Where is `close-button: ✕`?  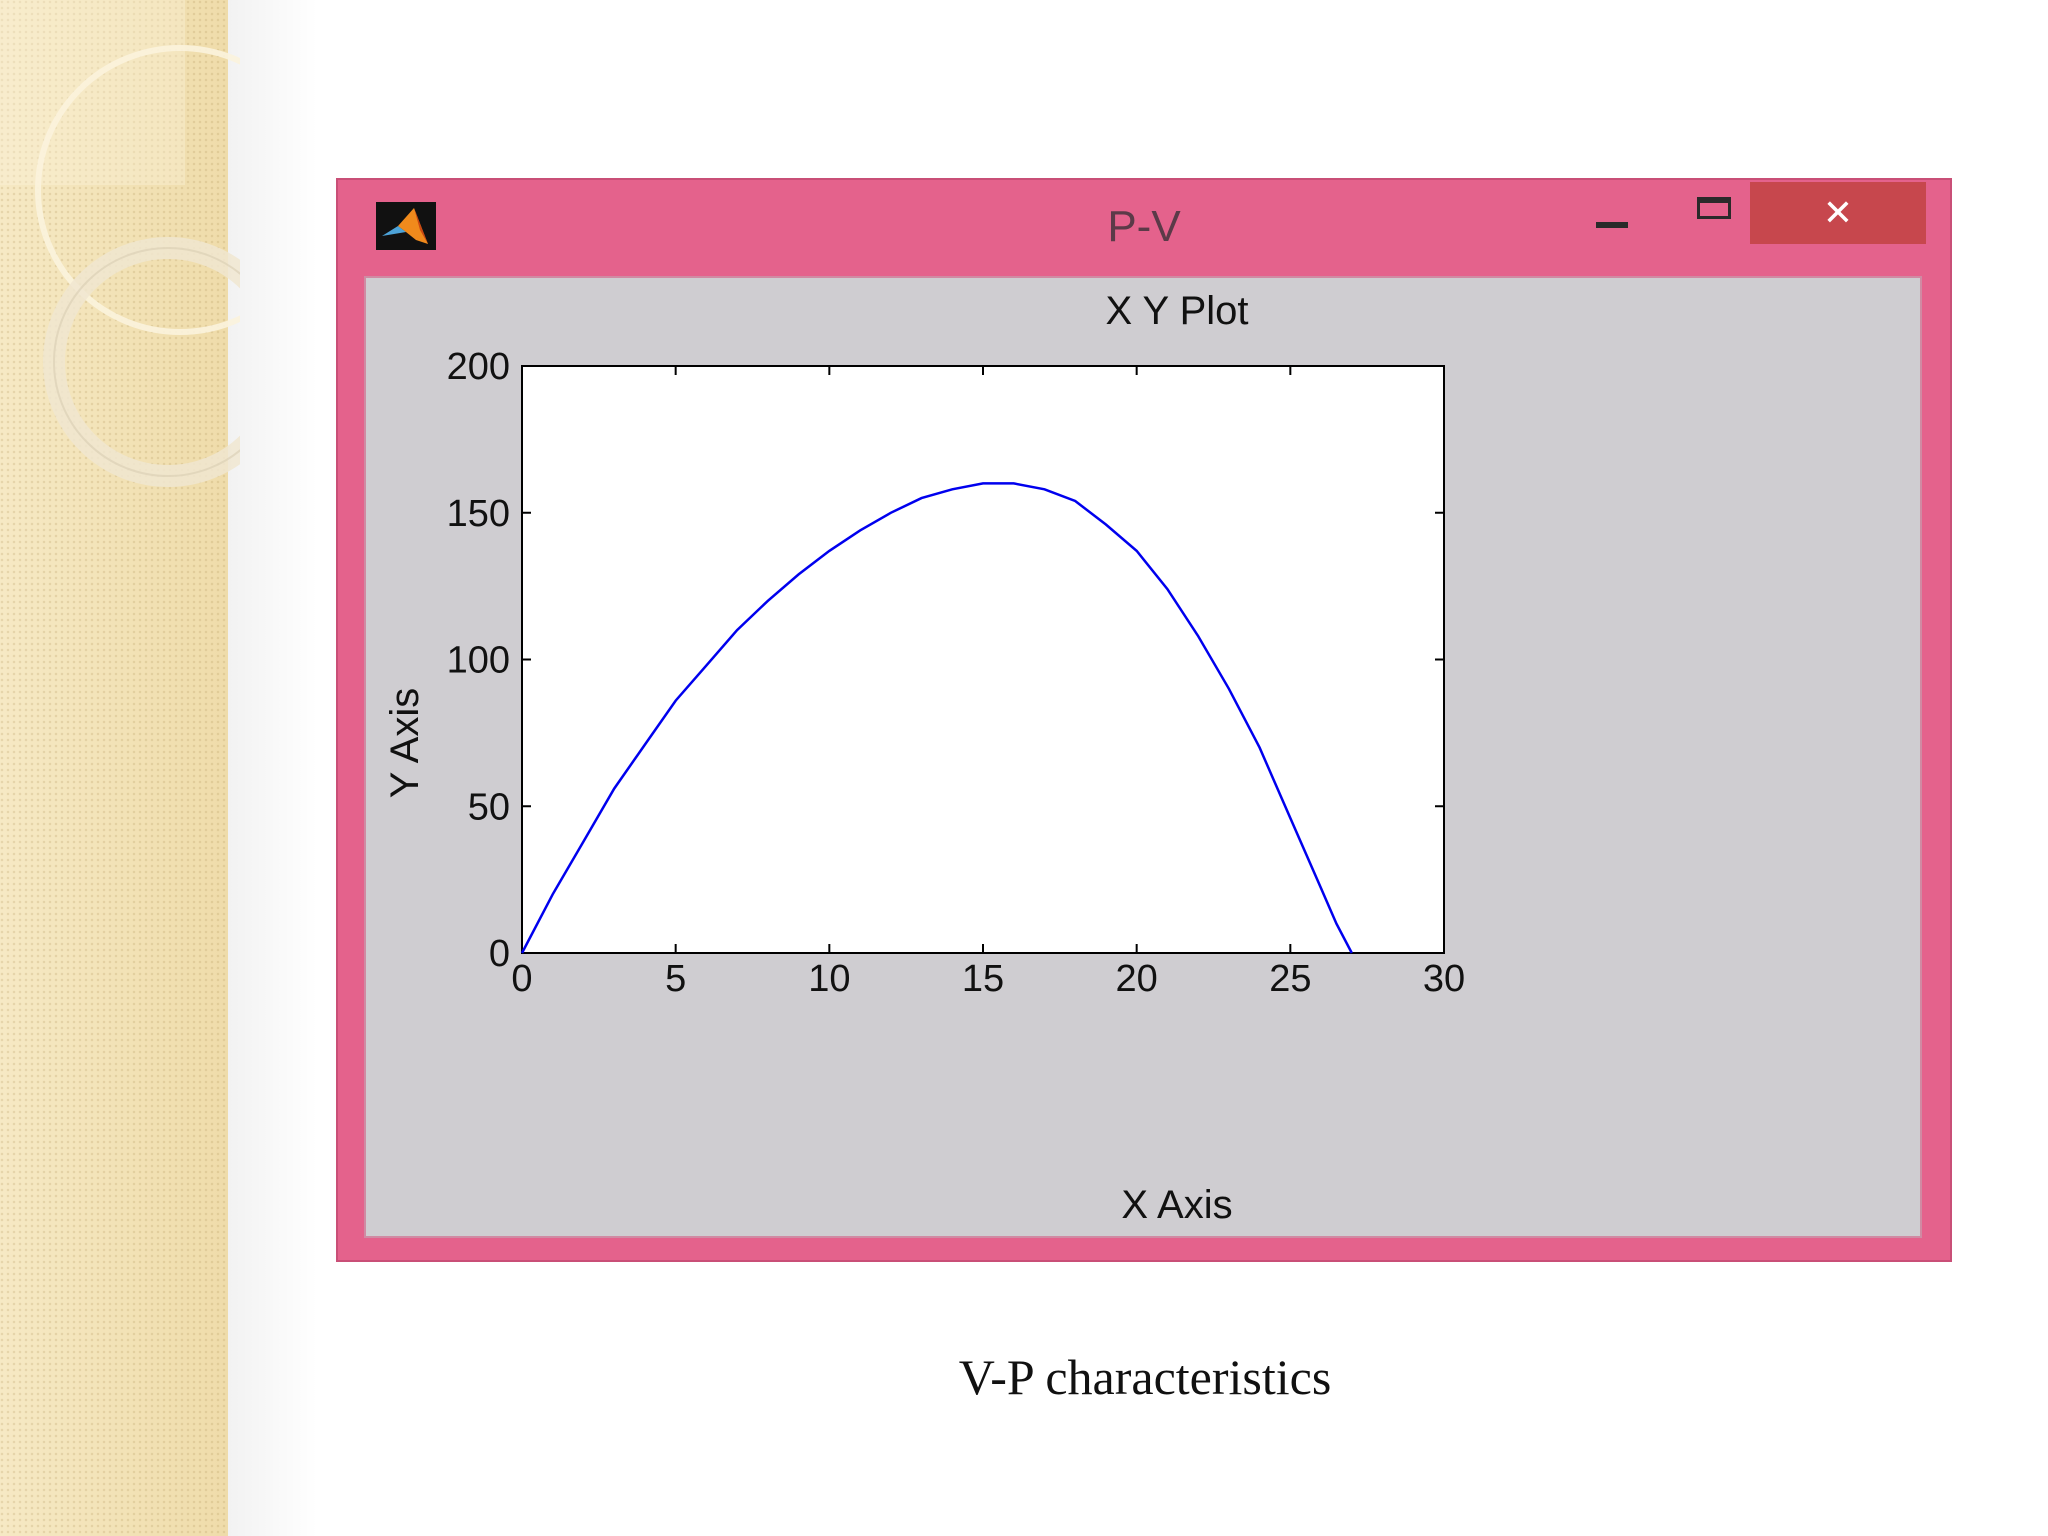
close-button: ✕ is located at coordinates (1838, 213).